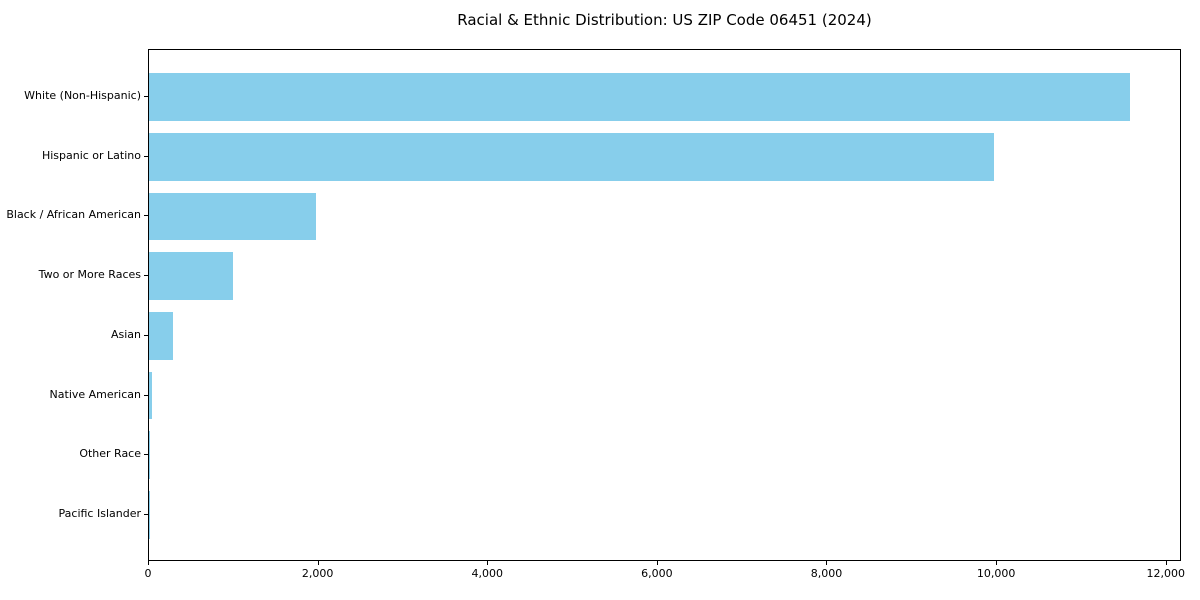  What do you see at coordinates (110, 454) in the screenshot?
I see `y-tick-label: Other Race` at bounding box center [110, 454].